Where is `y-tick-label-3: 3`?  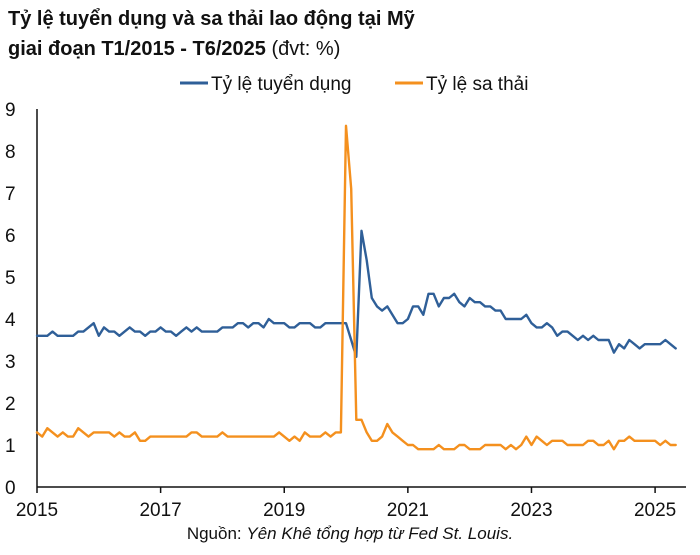
y-tick-label-3: 3 is located at coordinates (10, 362).